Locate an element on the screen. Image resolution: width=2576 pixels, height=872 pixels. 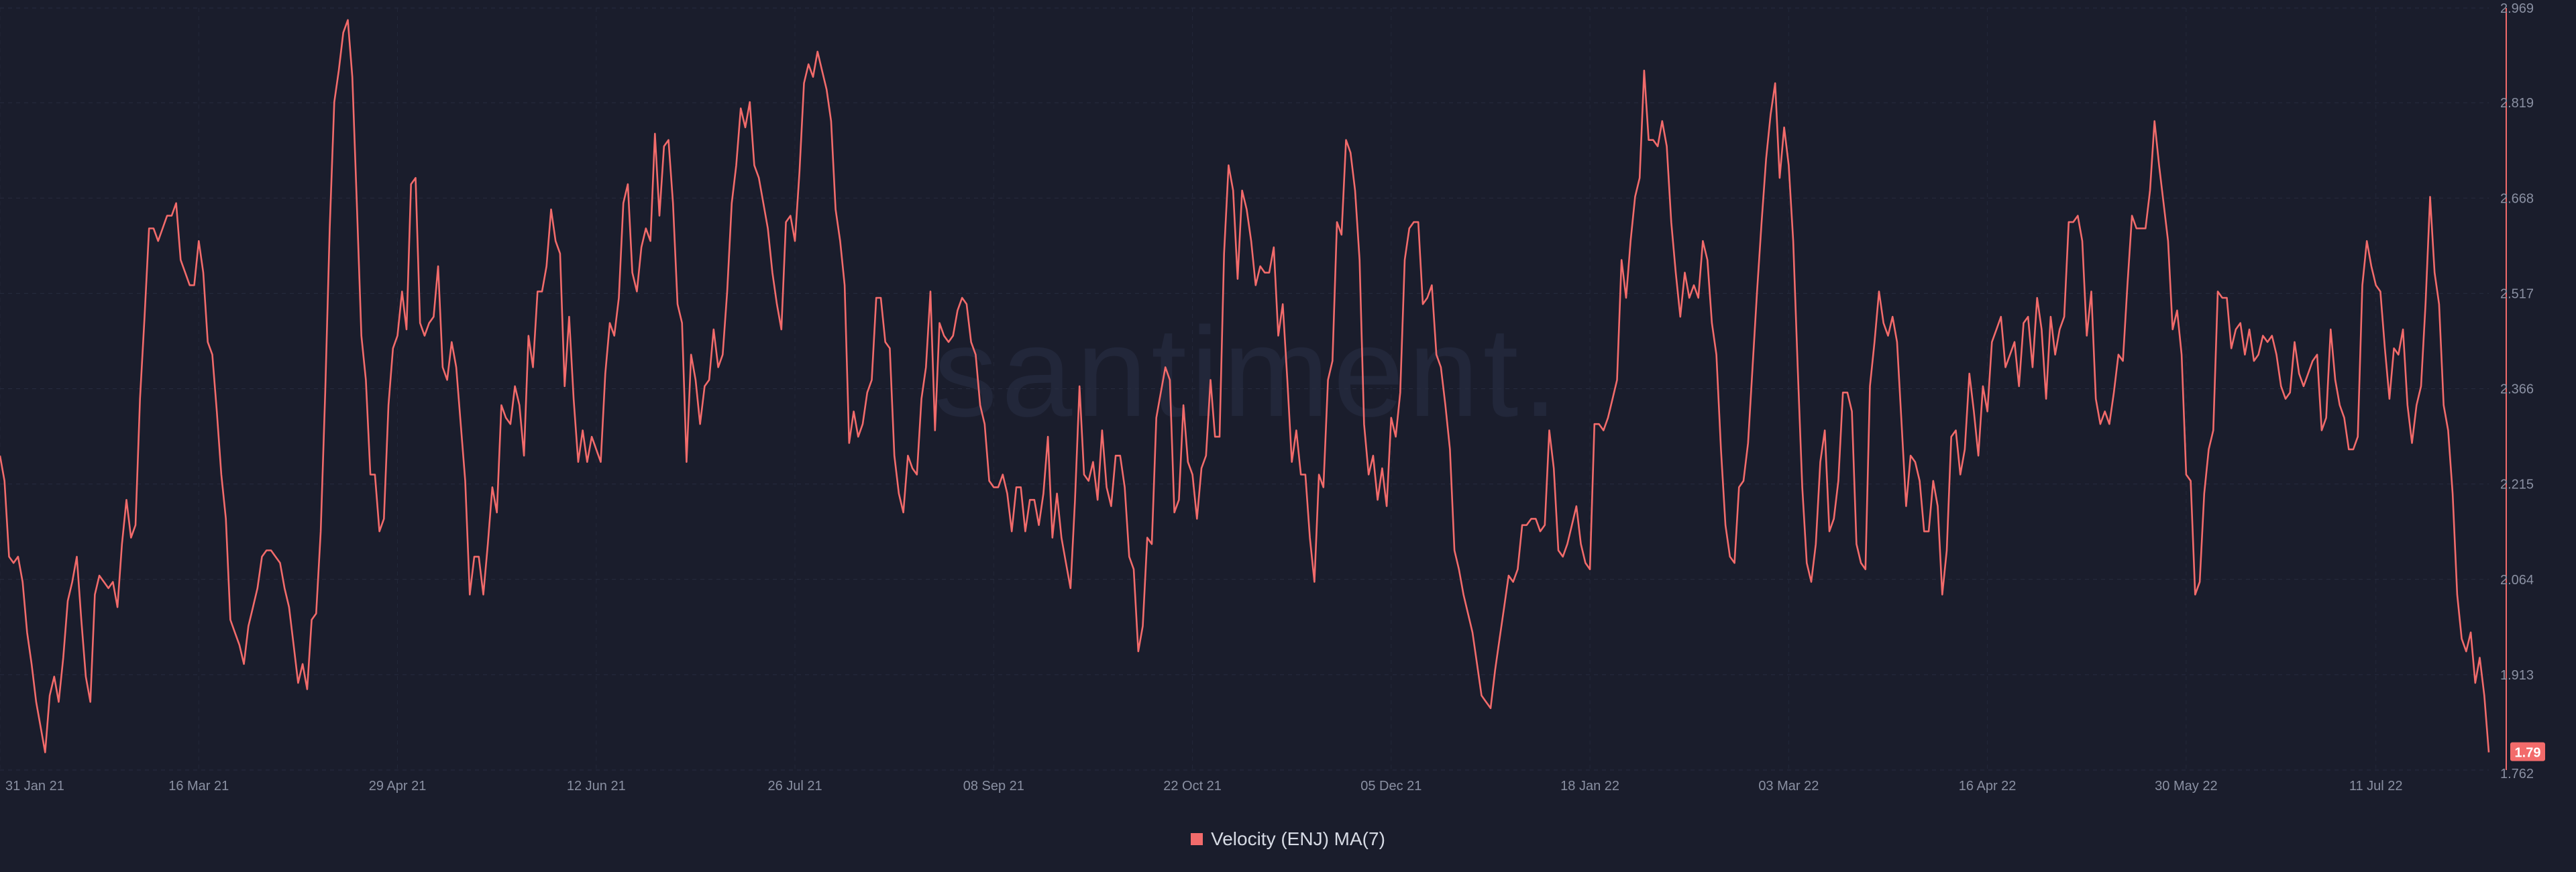
last-value-label: 1.79 is located at coordinates (2528, 754).